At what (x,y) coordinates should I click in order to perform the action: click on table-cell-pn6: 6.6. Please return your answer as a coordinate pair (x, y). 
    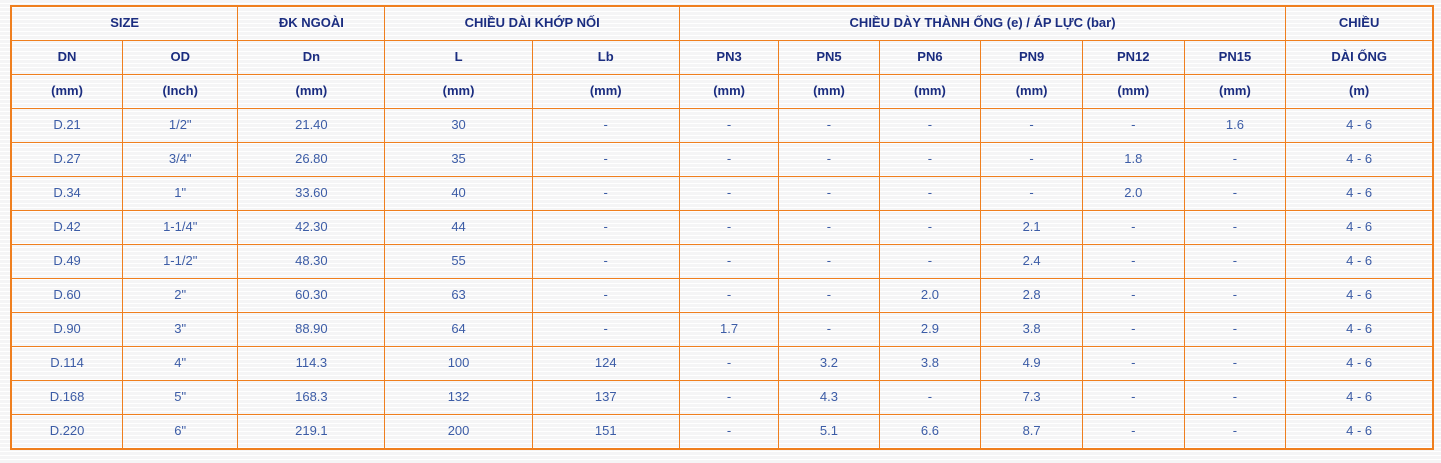
    Looking at the image, I should click on (930, 432).